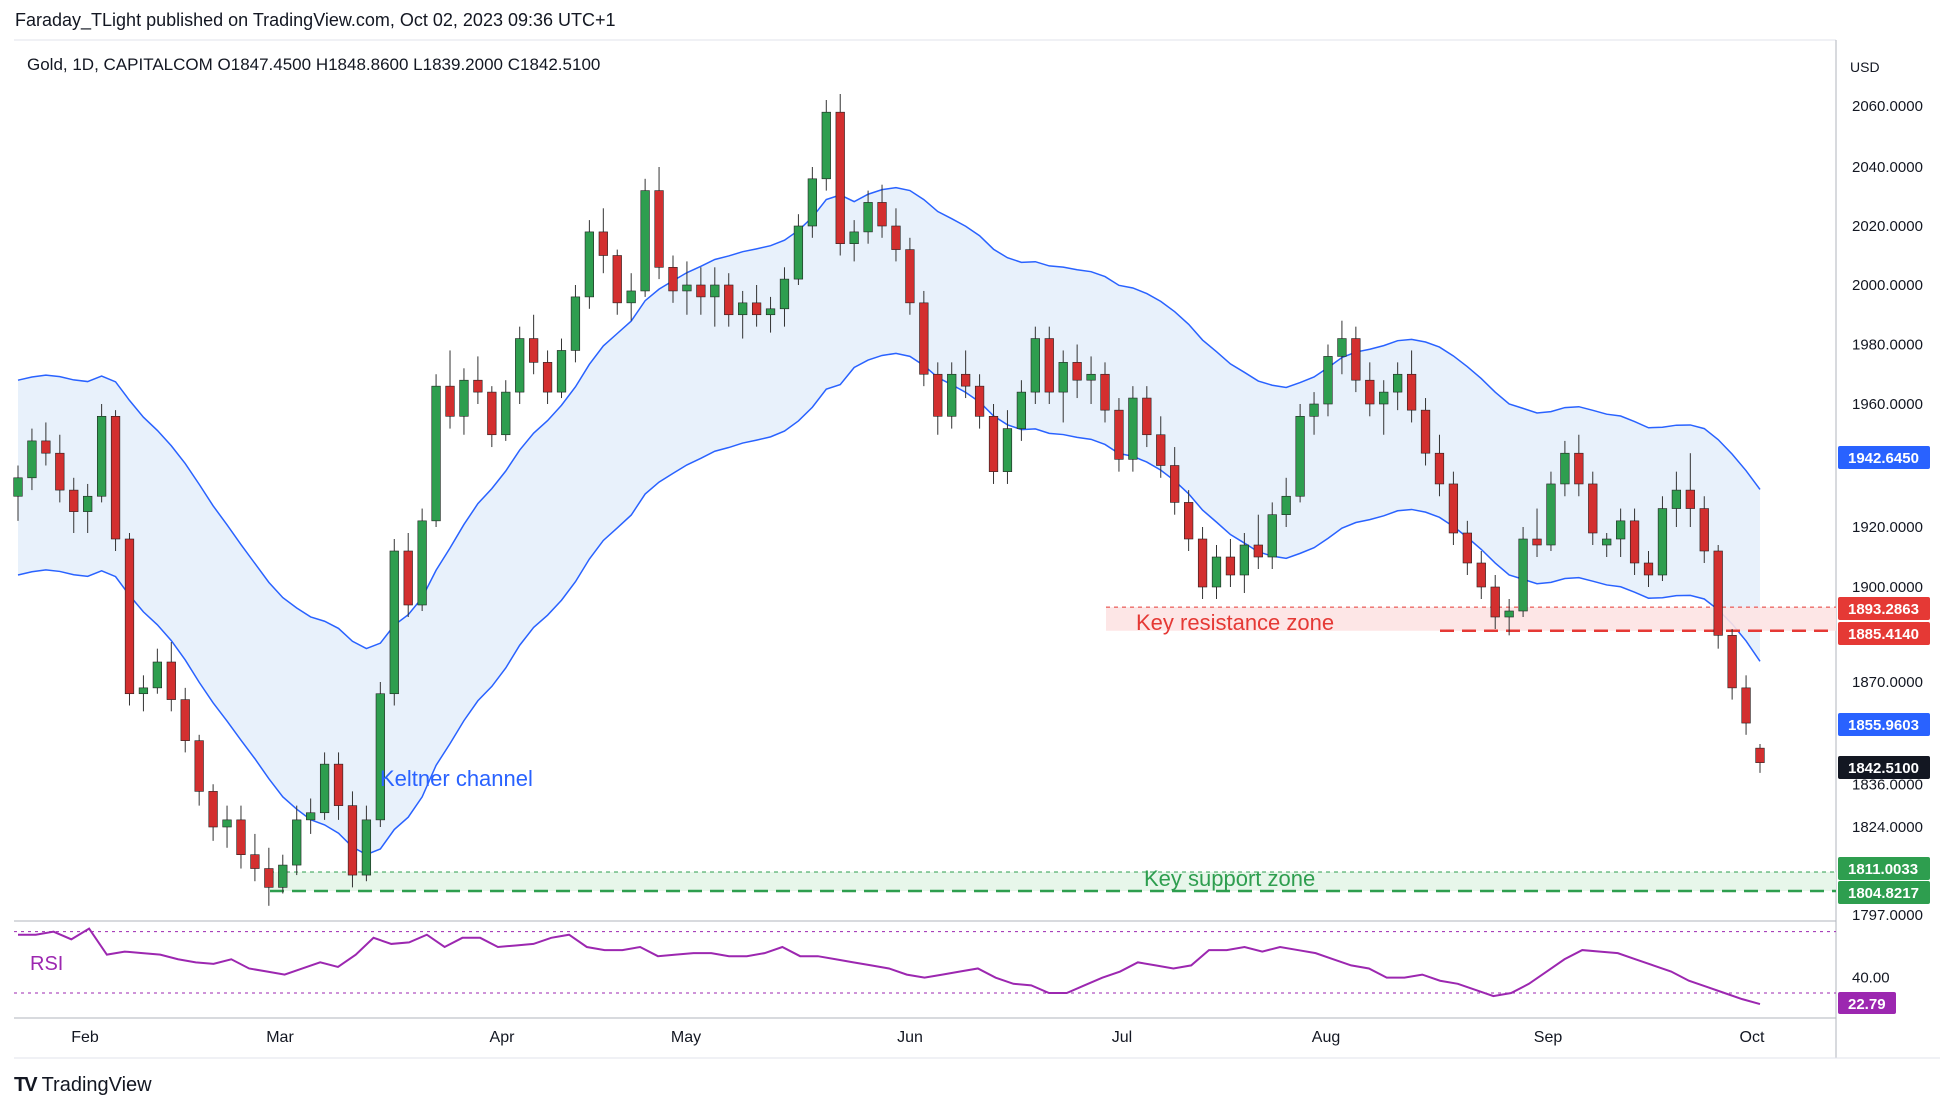  Describe the element at coordinates (1752, 1037) in the screenshot. I see `month-tick-label: Oct` at that location.